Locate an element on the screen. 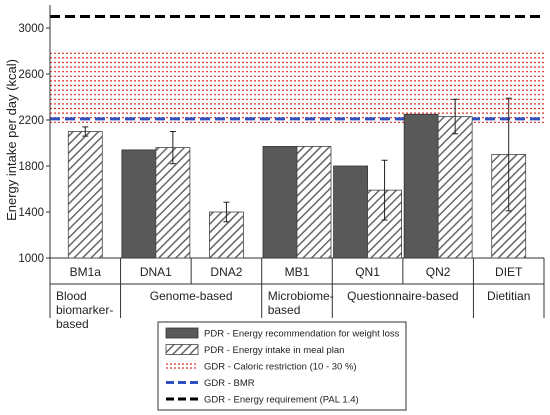  y-tick-label: 1000 is located at coordinates (31, 259).